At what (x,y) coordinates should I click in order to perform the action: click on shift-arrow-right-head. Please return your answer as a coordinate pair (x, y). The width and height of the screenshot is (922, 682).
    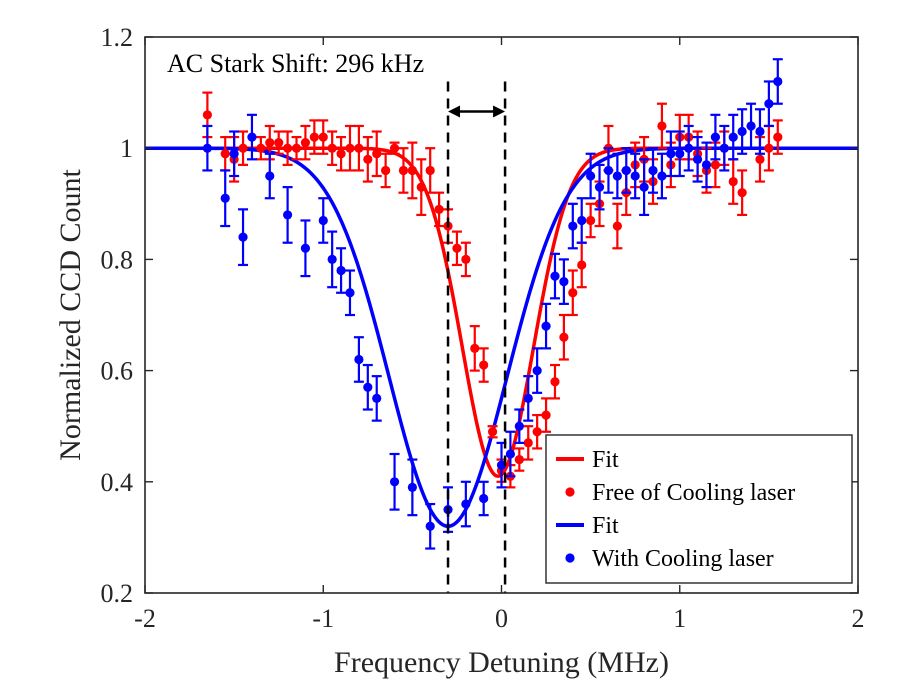
    Looking at the image, I should click on (499, 111).